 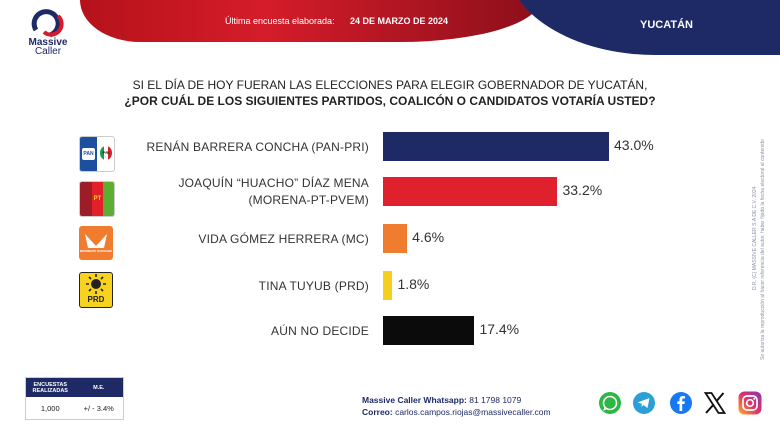 What do you see at coordinates (48, 51) in the screenshot?
I see `brand-name-2: Caller` at bounding box center [48, 51].